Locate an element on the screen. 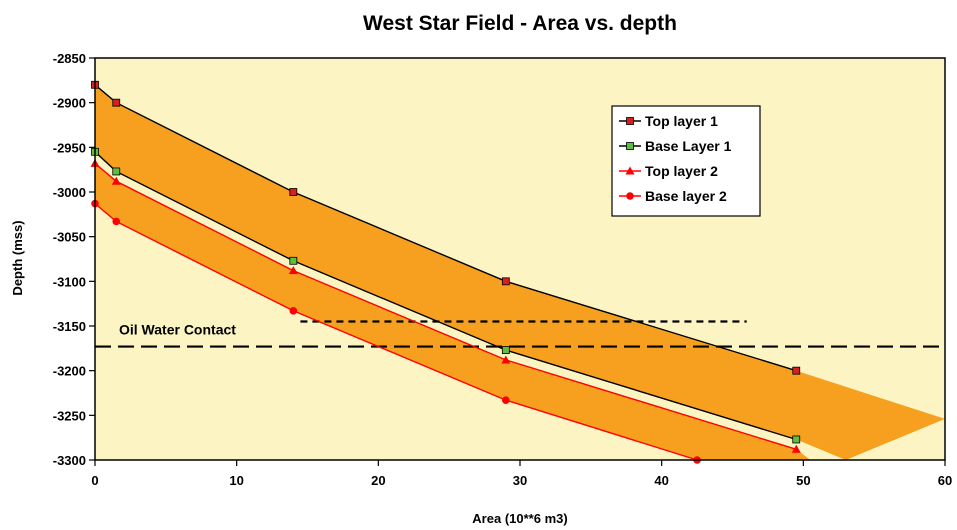  y-tick-label: -3250 is located at coordinates (69, 415).